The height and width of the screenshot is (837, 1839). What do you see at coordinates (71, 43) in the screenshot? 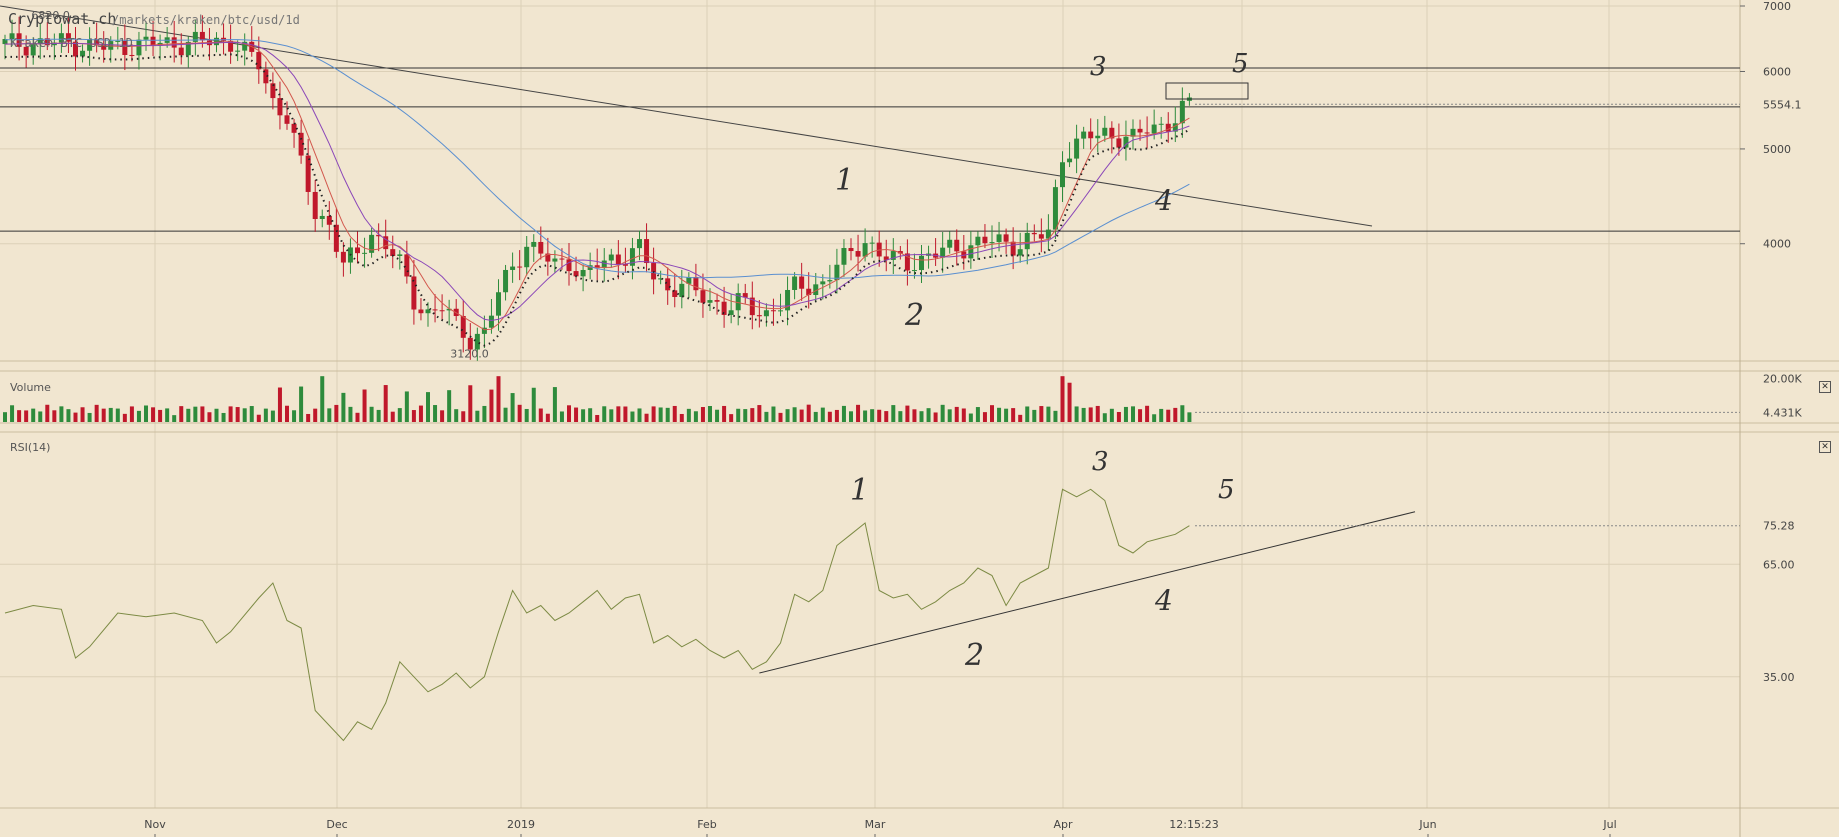
I see `market-label: Kraken BTC USD 1D` at bounding box center [71, 43].